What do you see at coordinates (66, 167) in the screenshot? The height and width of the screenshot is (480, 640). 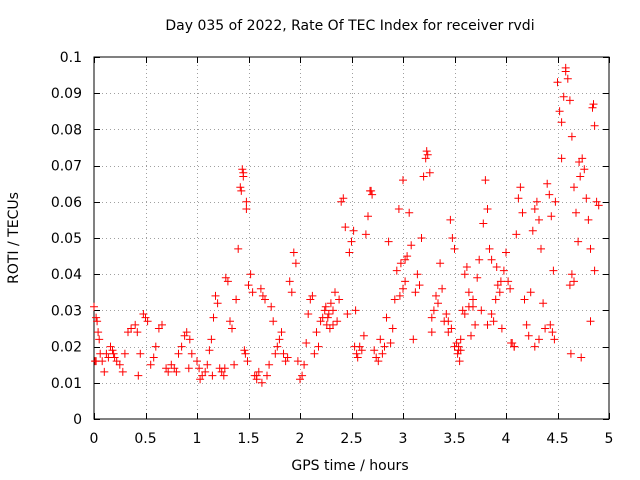 I see `y-tick-label: 0.07` at bounding box center [66, 167].